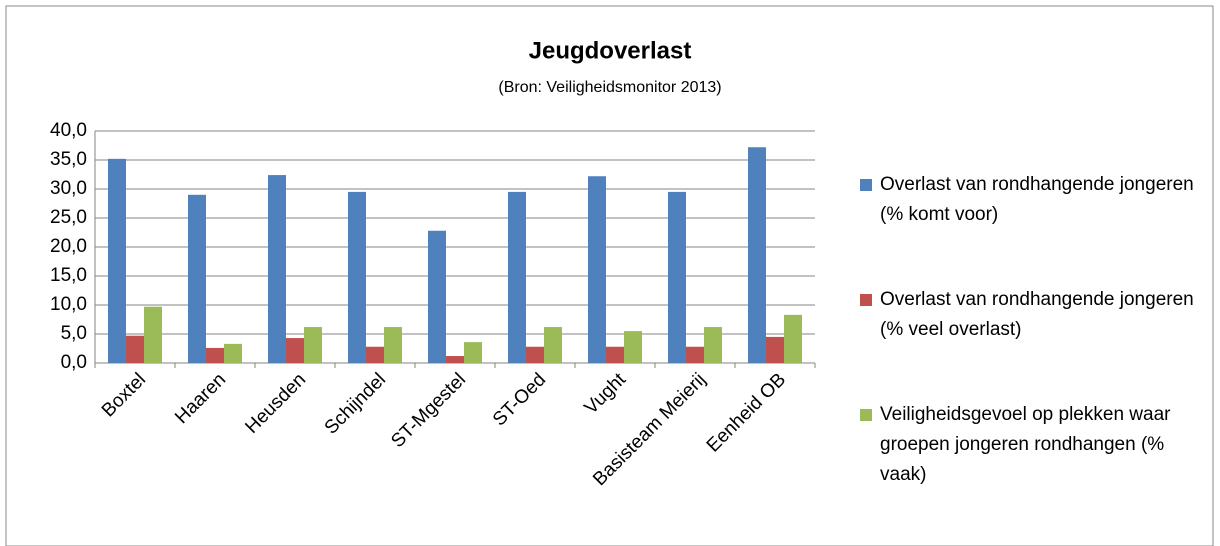  Describe the element at coordinates (610, 50) in the screenshot. I see `chart-title: Jeugdoverlast` at that location.